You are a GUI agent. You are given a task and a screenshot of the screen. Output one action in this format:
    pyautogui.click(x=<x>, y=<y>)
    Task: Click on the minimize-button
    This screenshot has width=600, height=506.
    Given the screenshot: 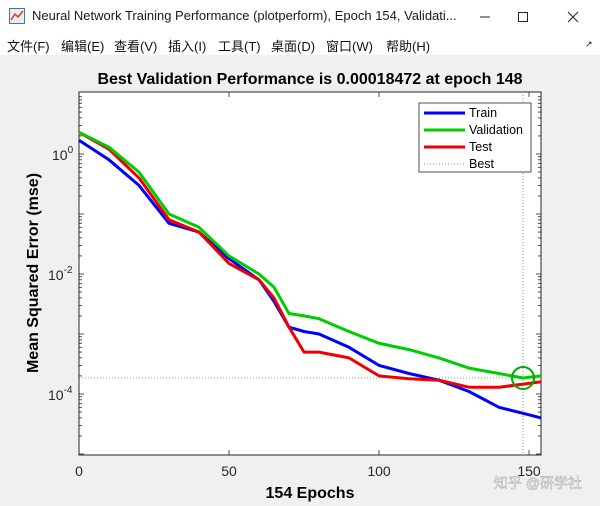 What is the action you would take?
    pyautogui.click(x=485, y=16)
    